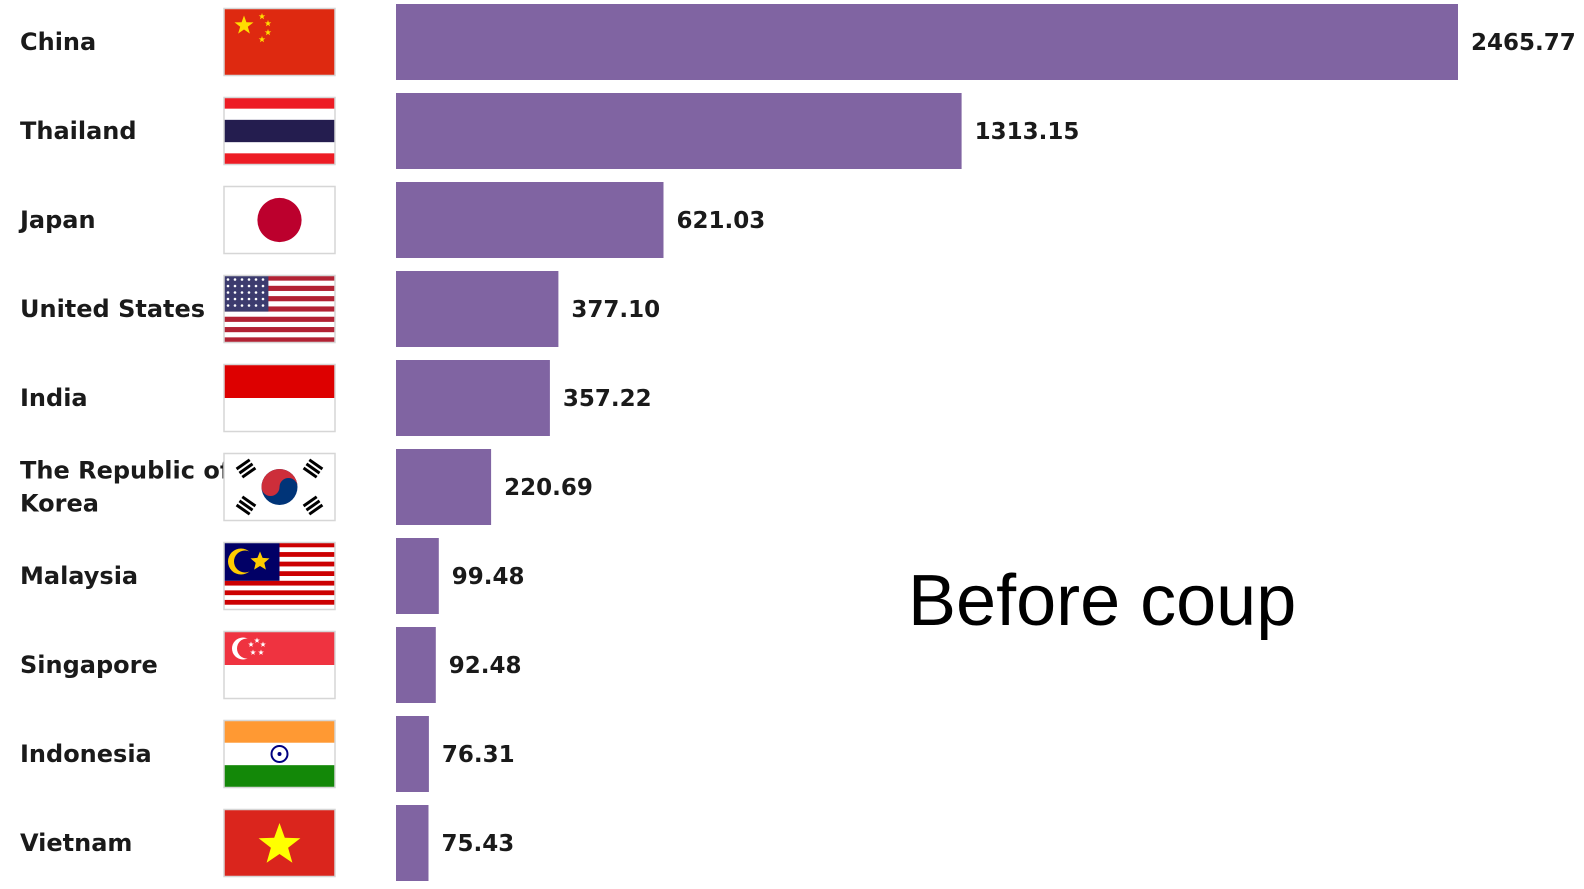  What do you see at coordinates (478, 844) in the screenshot?
I see `value-label: 75.43` at bounding box center [478, 844].